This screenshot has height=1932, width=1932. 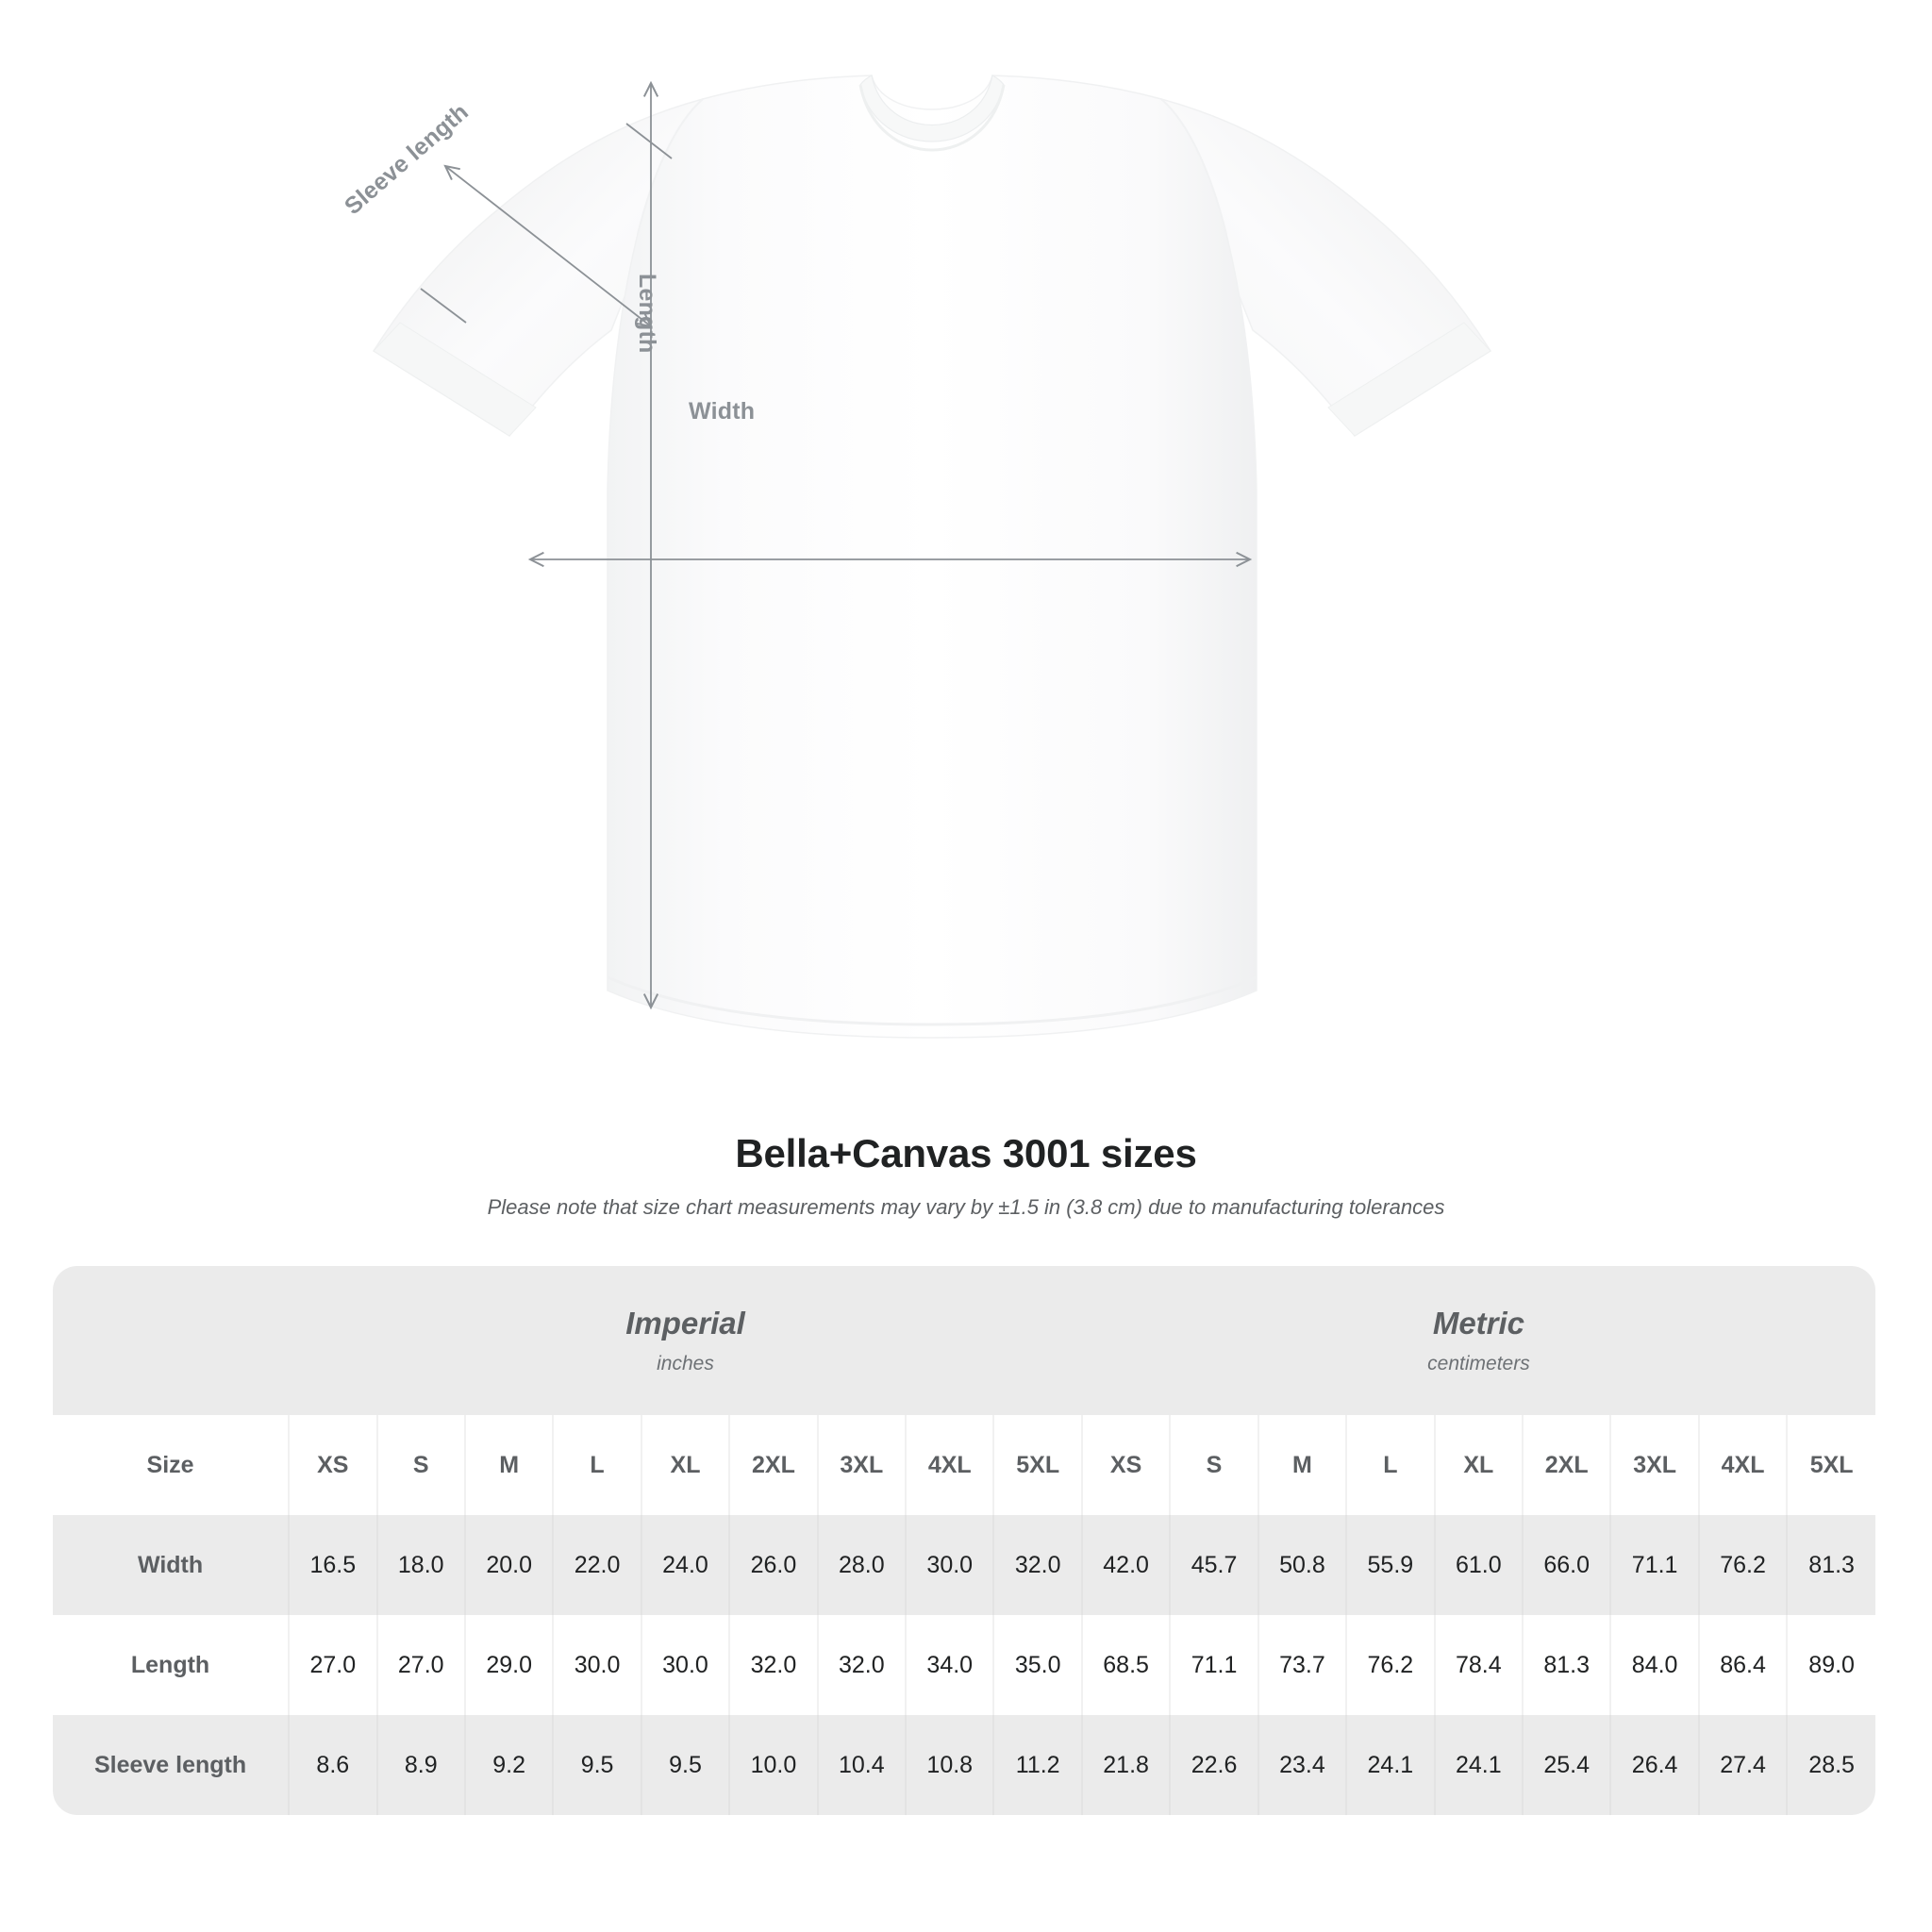 What do you see at coordinates (1390, 1565) in the screenshot?
I see `table-cell: 55.9` at bounding box center [1390, 1565].